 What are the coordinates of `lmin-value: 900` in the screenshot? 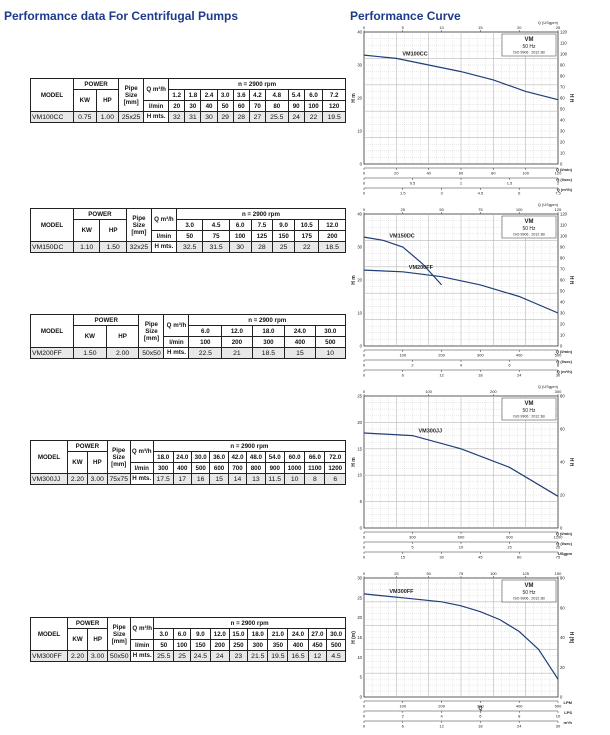 It's located at (274, 468).